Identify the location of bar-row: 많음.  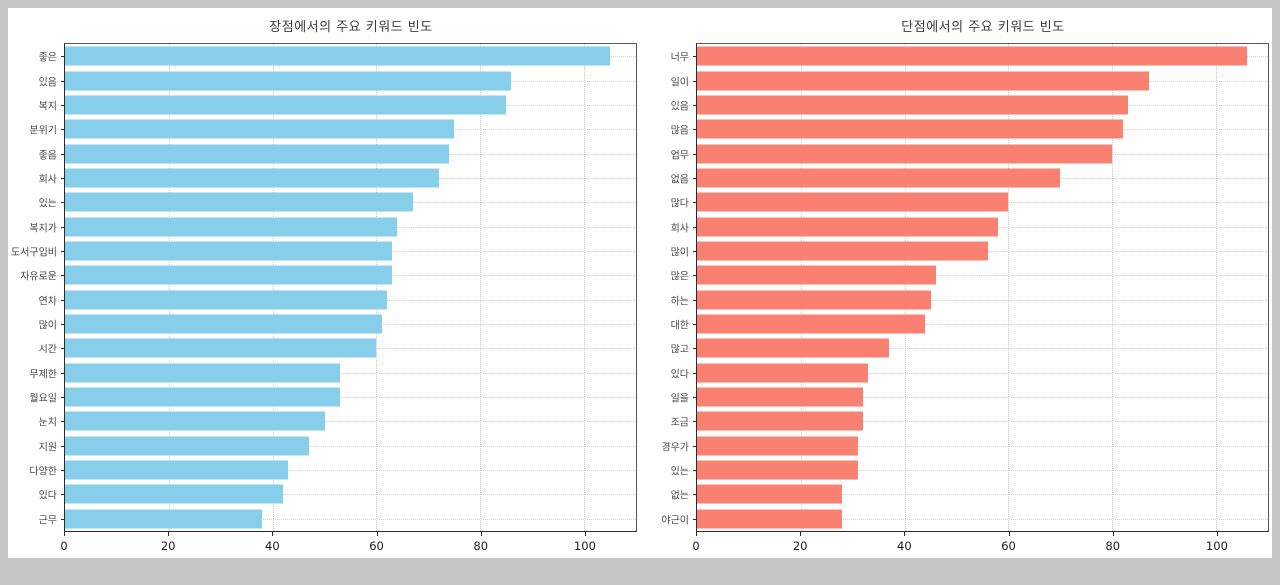
(969, 129).